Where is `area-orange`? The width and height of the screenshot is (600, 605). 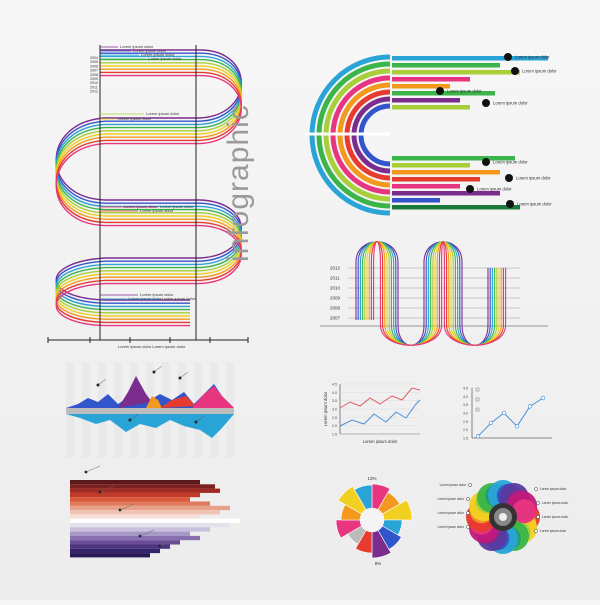
area-orange is located at coordinates (154, 402).